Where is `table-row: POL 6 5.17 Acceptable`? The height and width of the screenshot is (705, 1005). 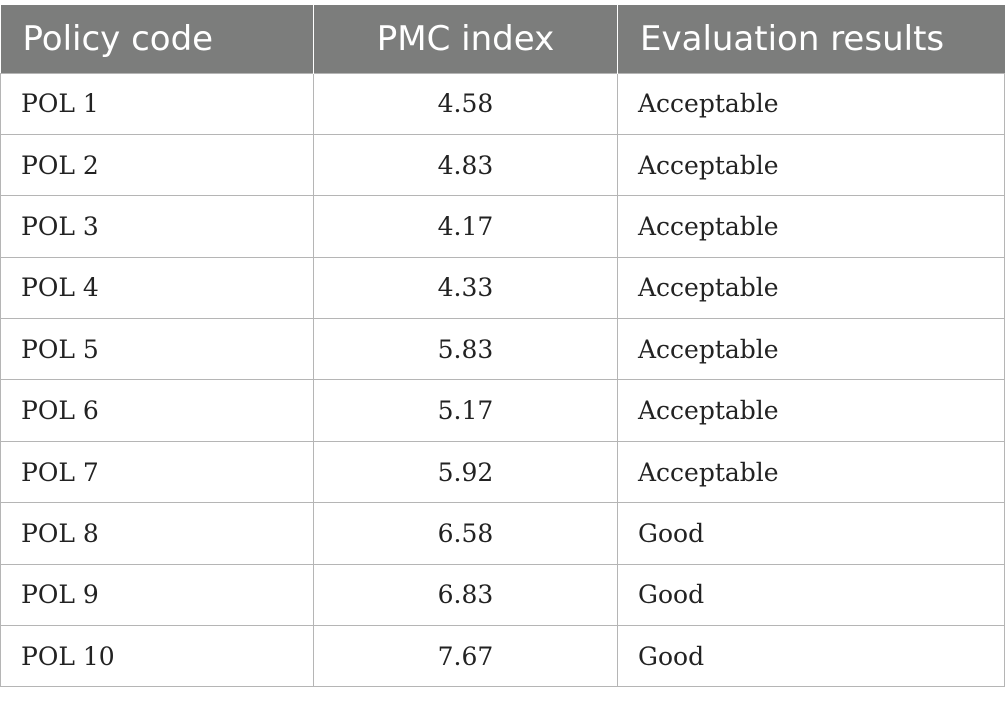 table-row: POL 6 5.17 Acceptable is located at coordinates (502, 410).